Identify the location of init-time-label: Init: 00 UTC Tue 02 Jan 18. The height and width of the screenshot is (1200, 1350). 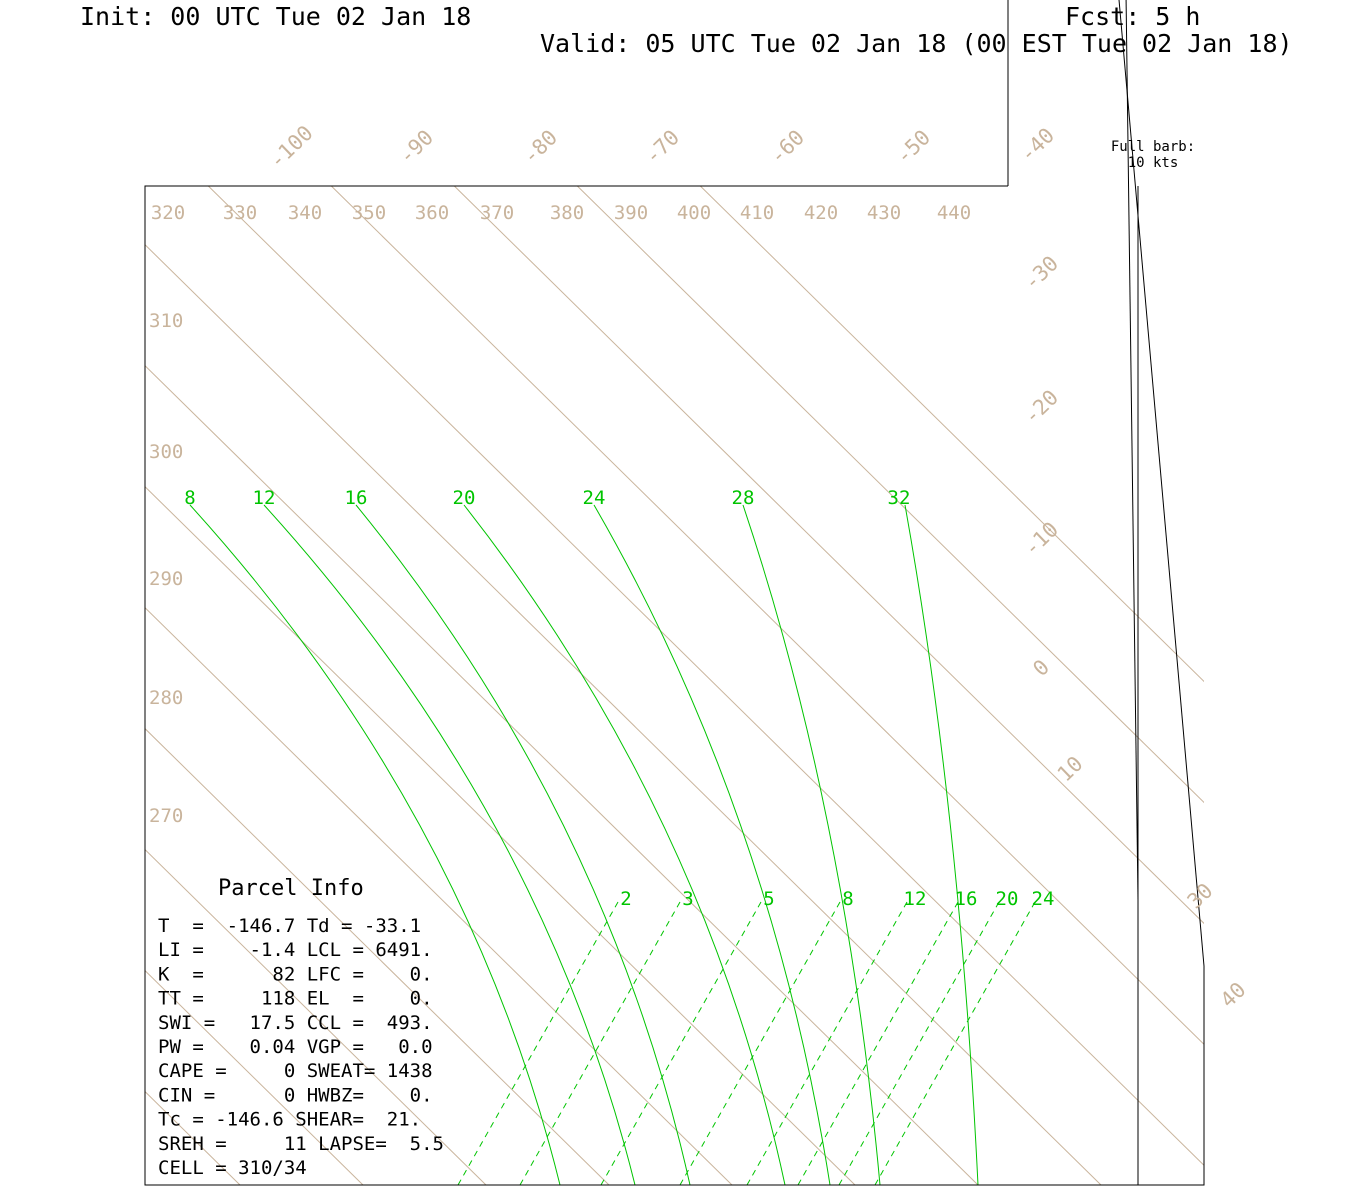
(275, 16).